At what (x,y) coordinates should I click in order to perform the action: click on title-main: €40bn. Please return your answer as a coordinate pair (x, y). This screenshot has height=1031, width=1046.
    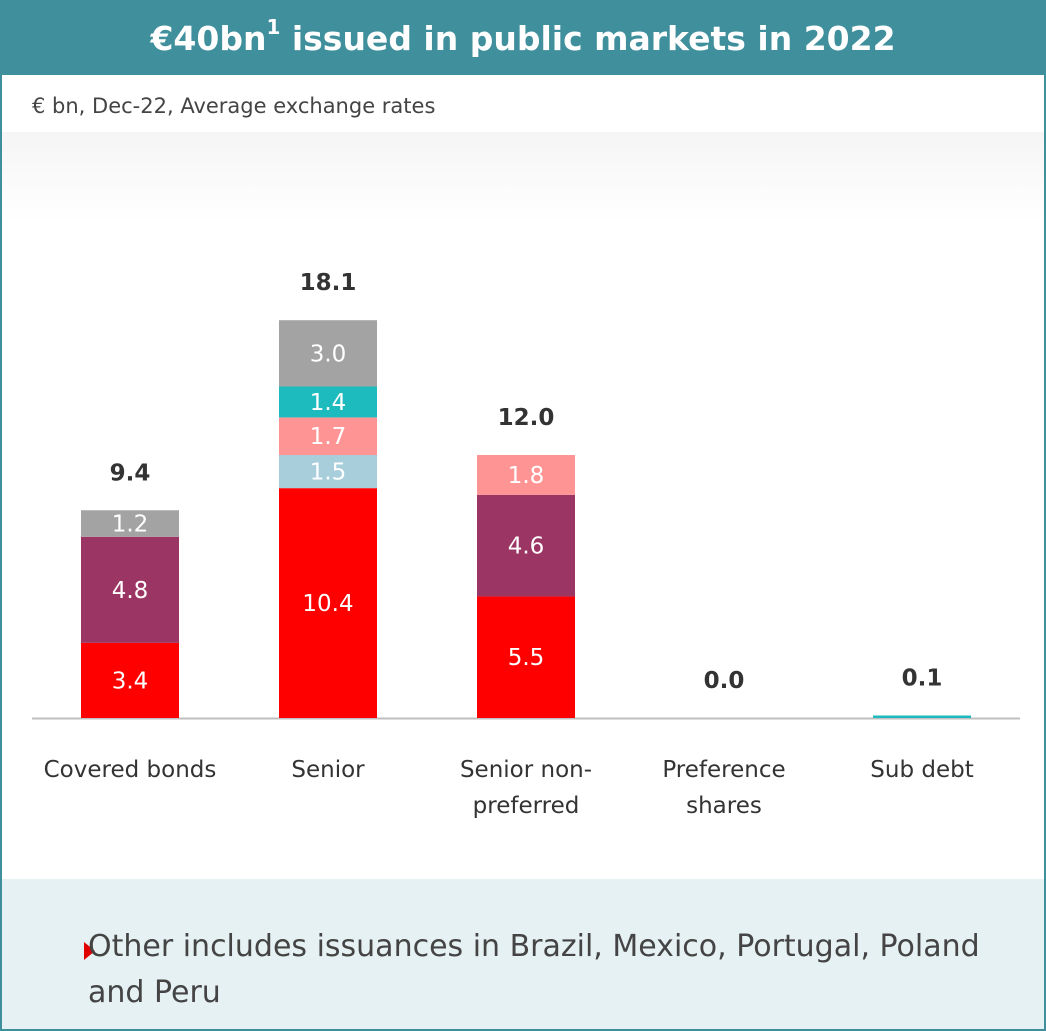
    Looking at the image, I should click on (208, 38).